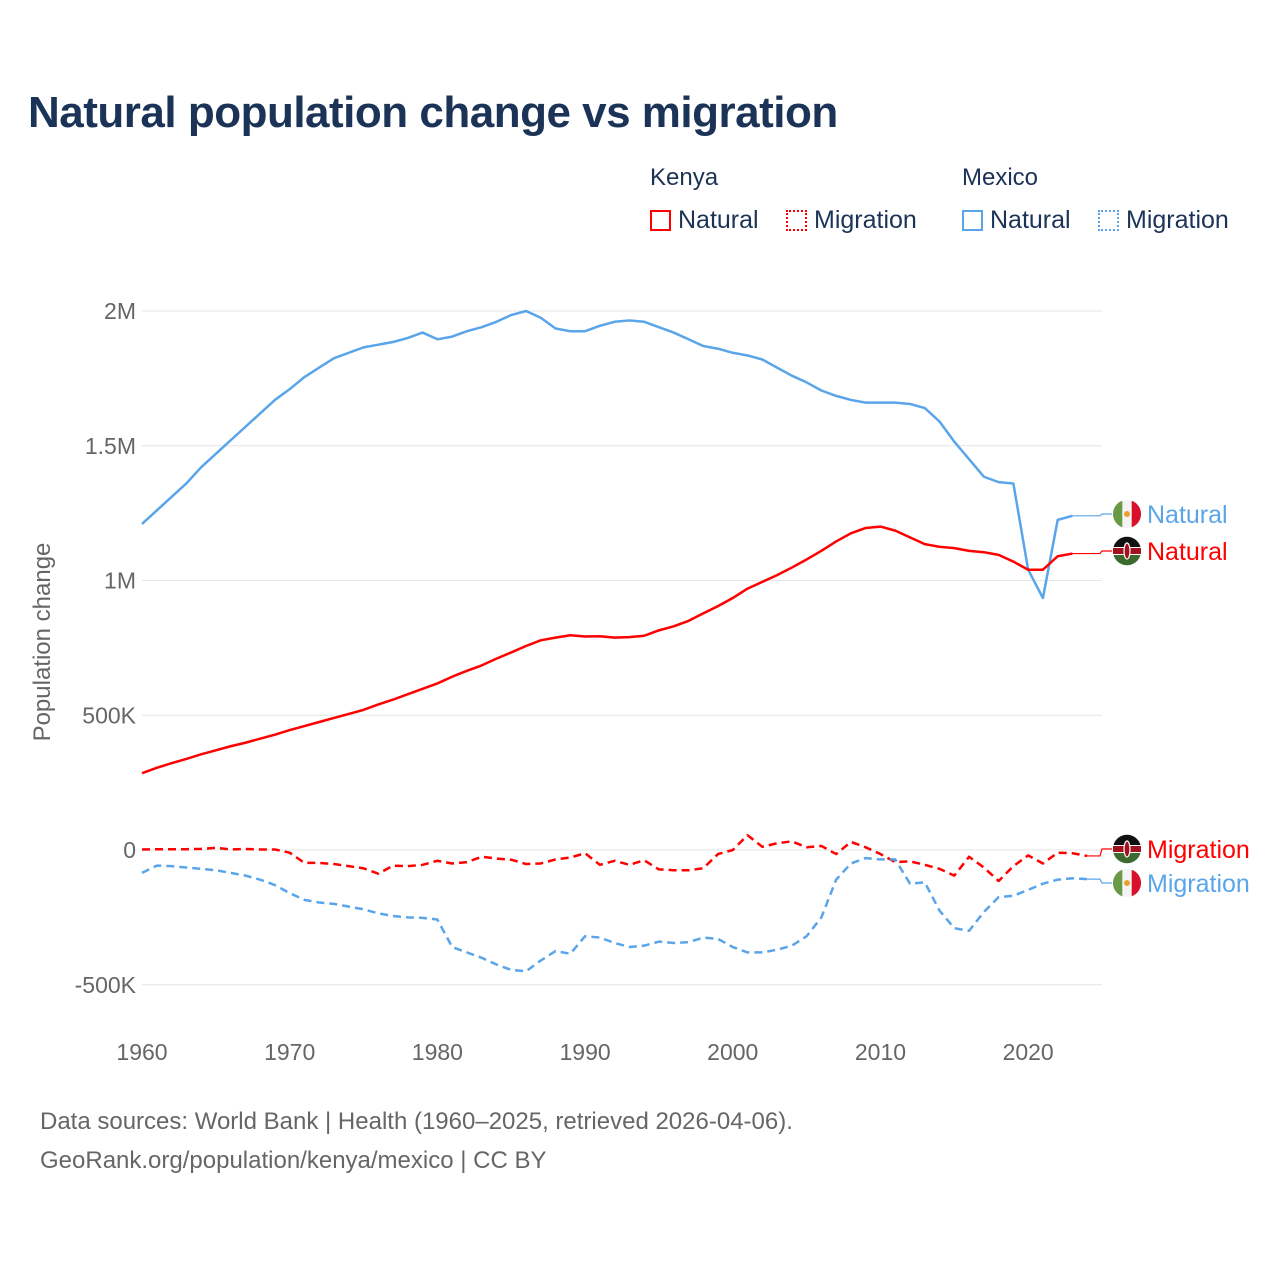 This screenshot has width=1280, height=1280. Describe the element at coordinates (120, 311) in the screenshot. I see `y-tick-label: 2M` at that location.